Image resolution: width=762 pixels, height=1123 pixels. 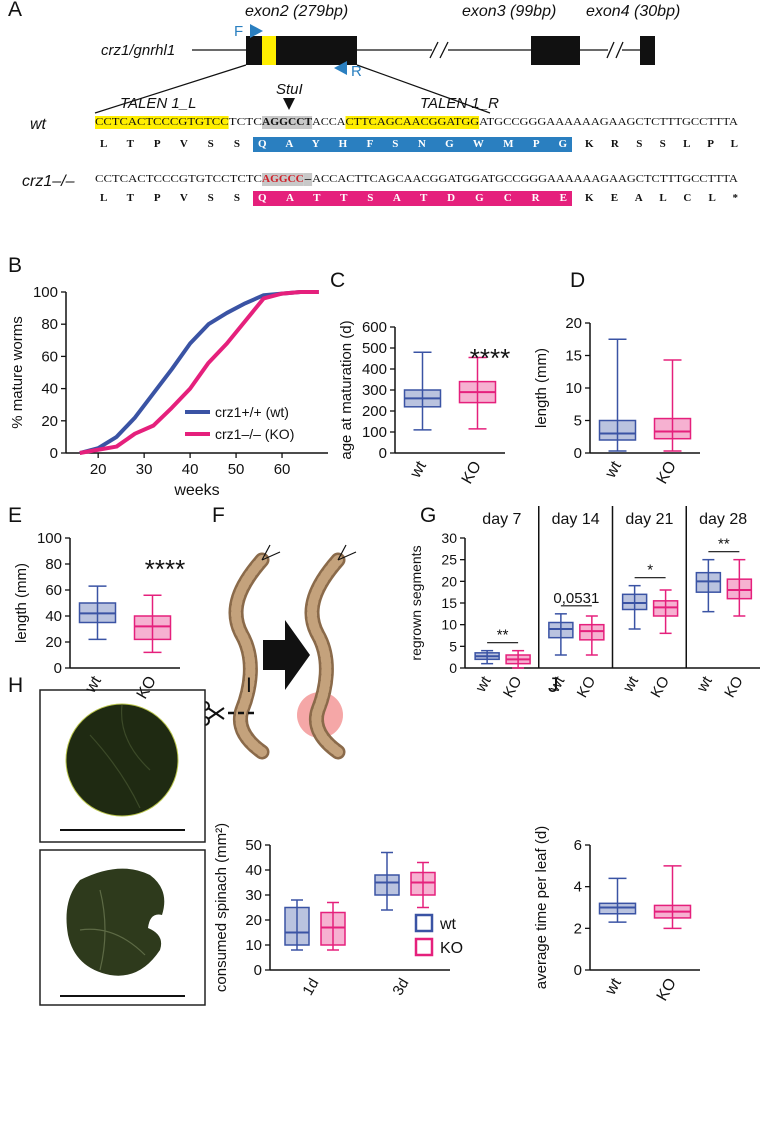 I want to click on exon-label: exon2 (279bp), so click(x=296, y=11).